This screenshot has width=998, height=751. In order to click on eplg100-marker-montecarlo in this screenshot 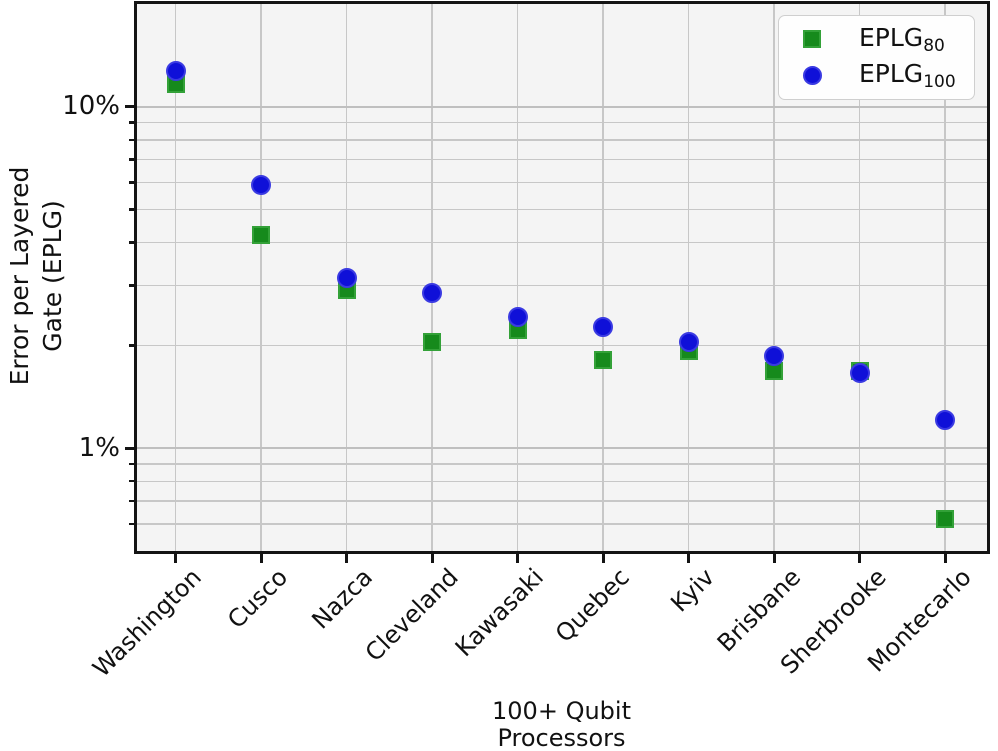, I will do `click(945, 419)`.